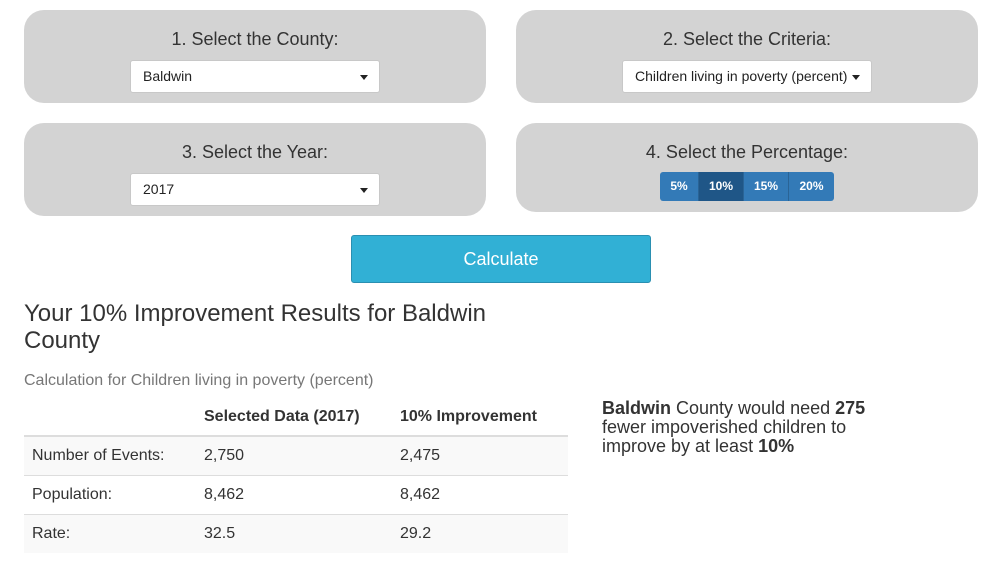  What do you see at coordinates (480, 417) in the screenshot?
I see `table-header-improvement: 10% Improvement` at bounding box center [480, 417].